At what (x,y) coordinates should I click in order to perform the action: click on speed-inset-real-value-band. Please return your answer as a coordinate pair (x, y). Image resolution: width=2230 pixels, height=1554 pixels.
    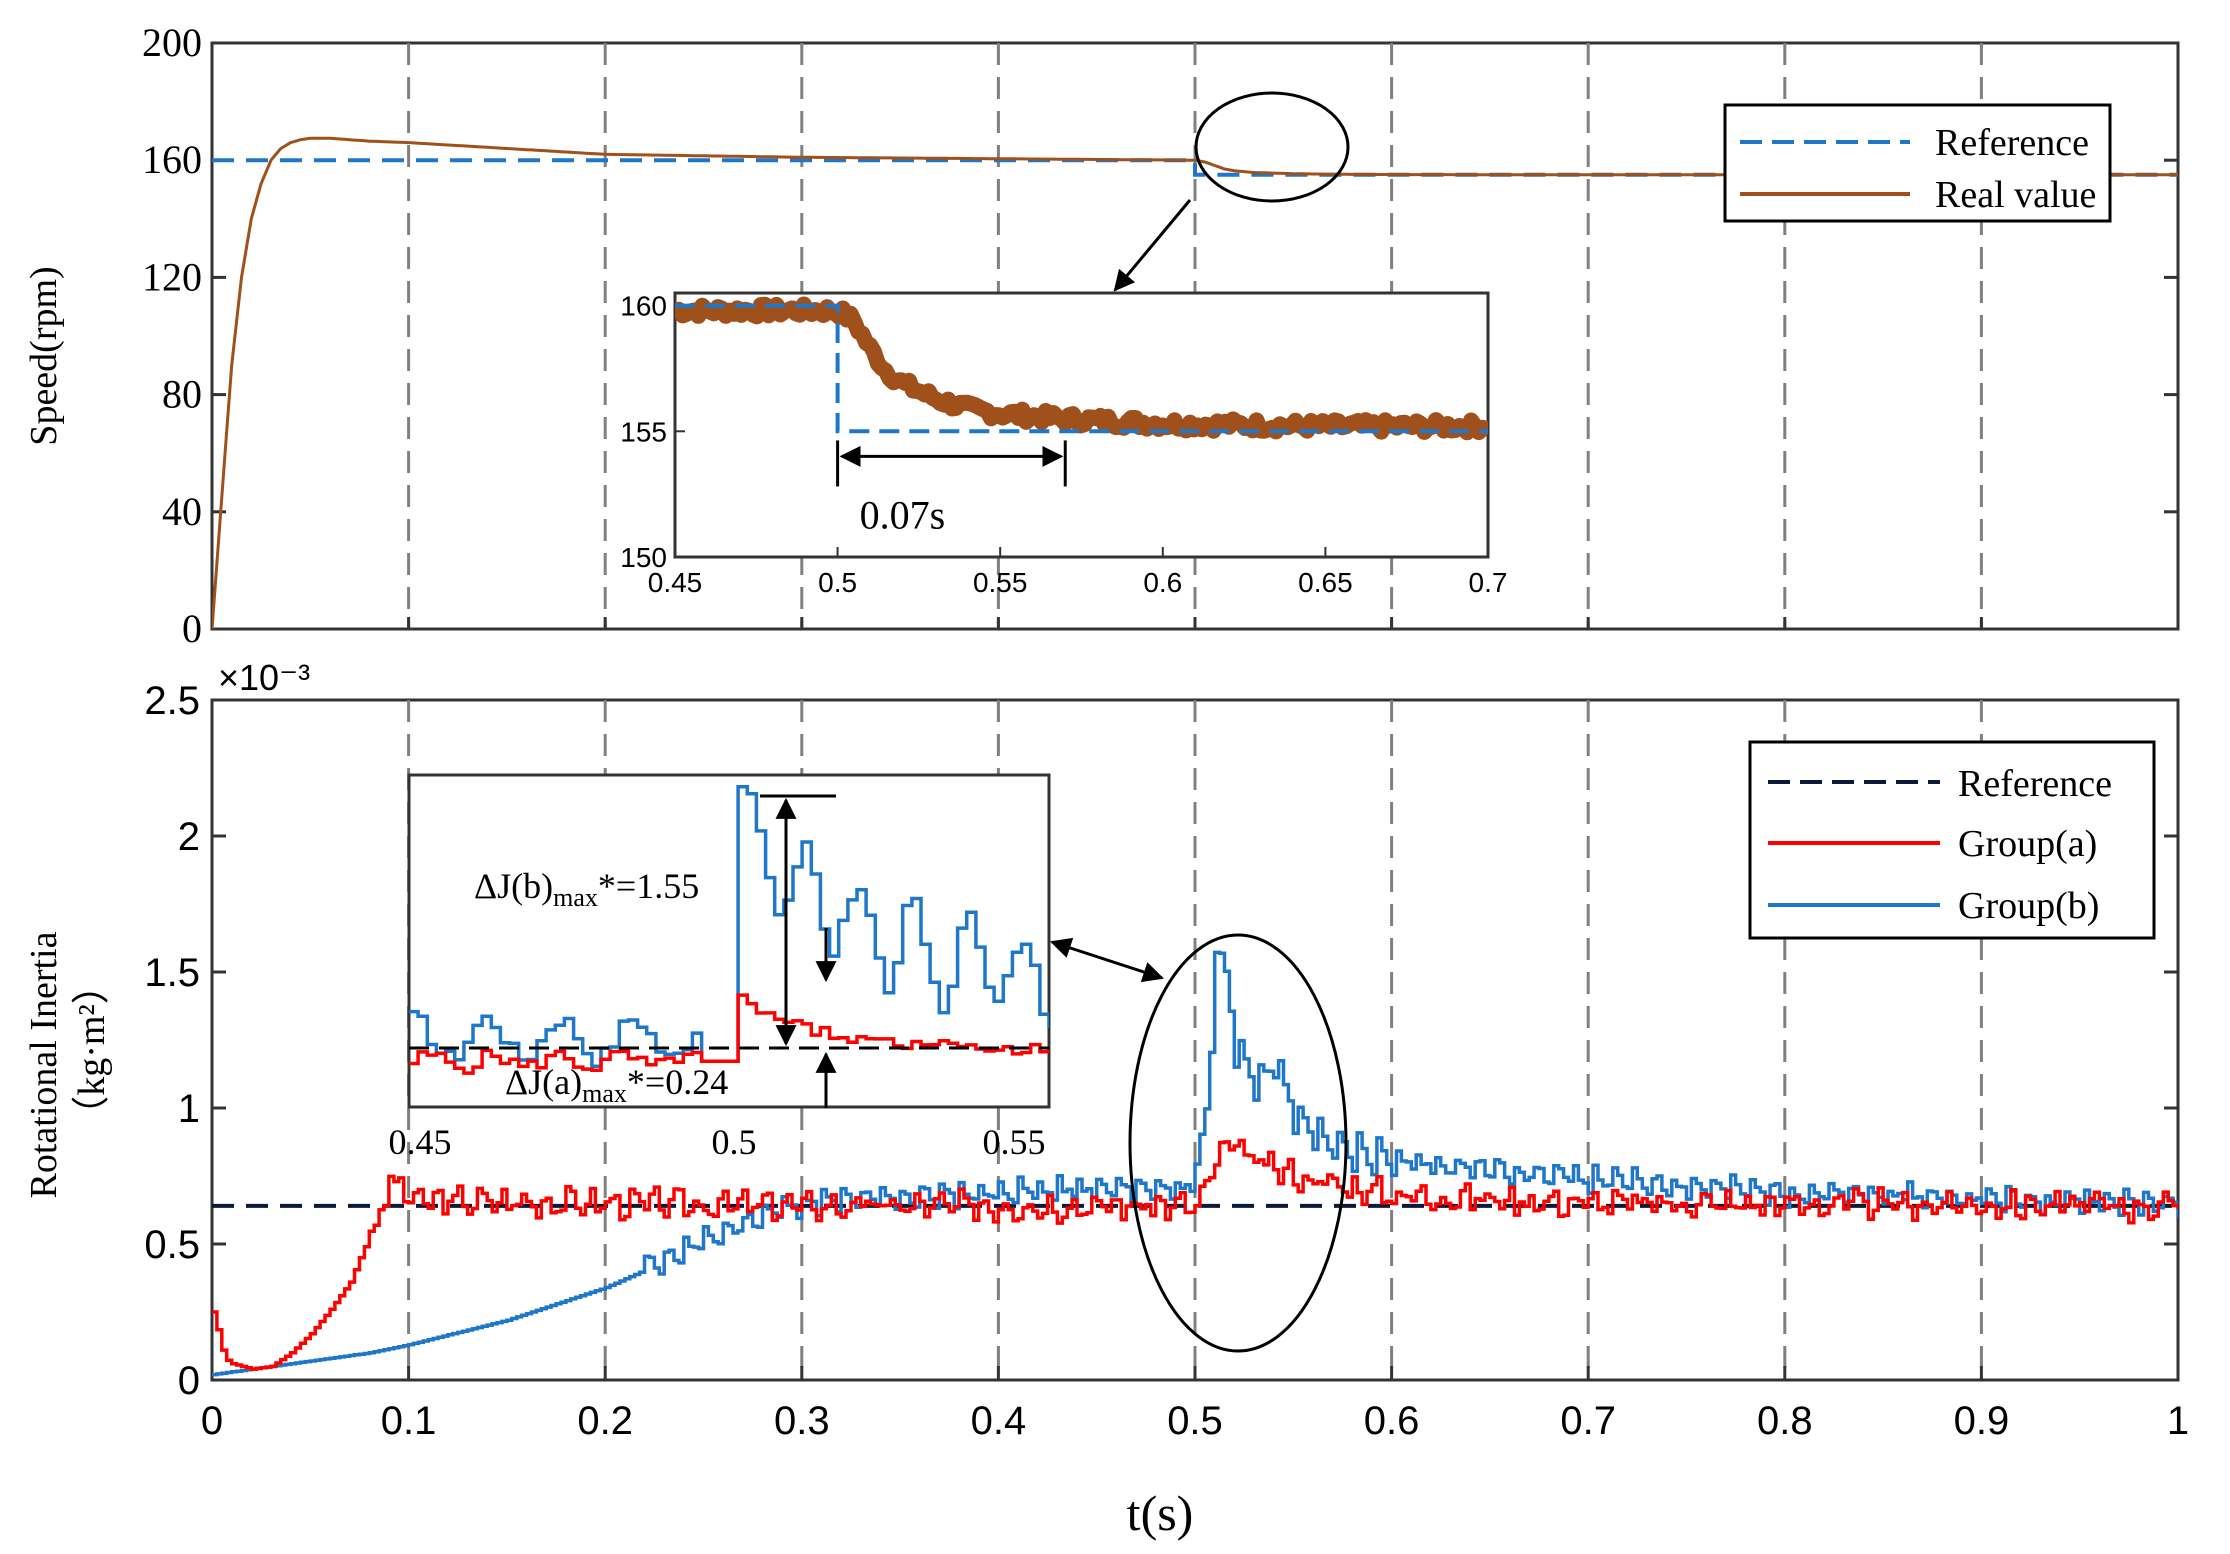
    Looking at the image, I should click on (1081, 368).